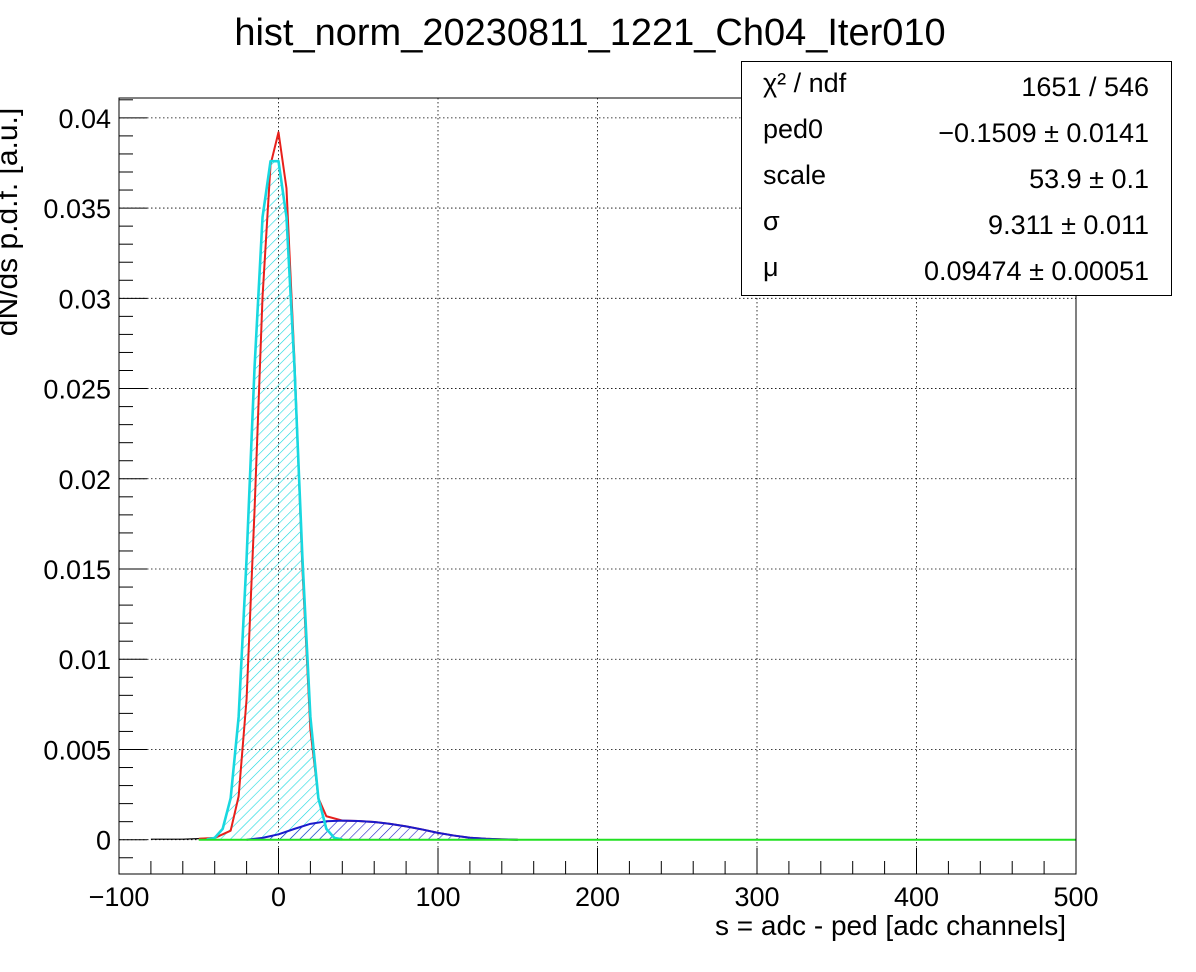 The height and width of the screenshot is (972, 1196). Describe the element at coordinates (84, 480) in the screenshot. I see `y-tick-label: 0.02` at that location.